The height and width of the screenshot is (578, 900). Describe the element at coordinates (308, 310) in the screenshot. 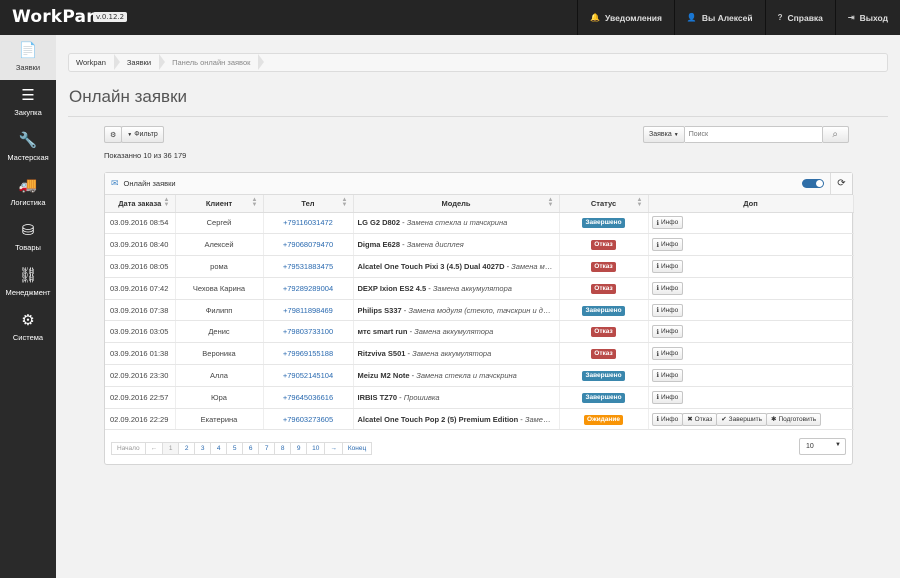

I see `phone-link: +79811898469` at that location.